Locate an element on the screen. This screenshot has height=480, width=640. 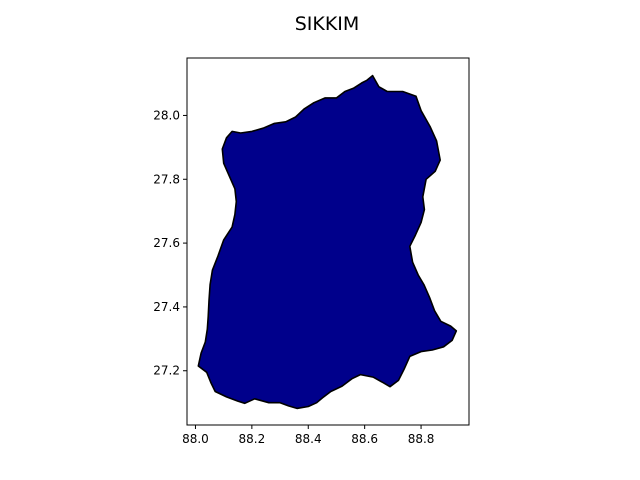
x-tick-label: 88.2 is located at coordinates (252, 439).